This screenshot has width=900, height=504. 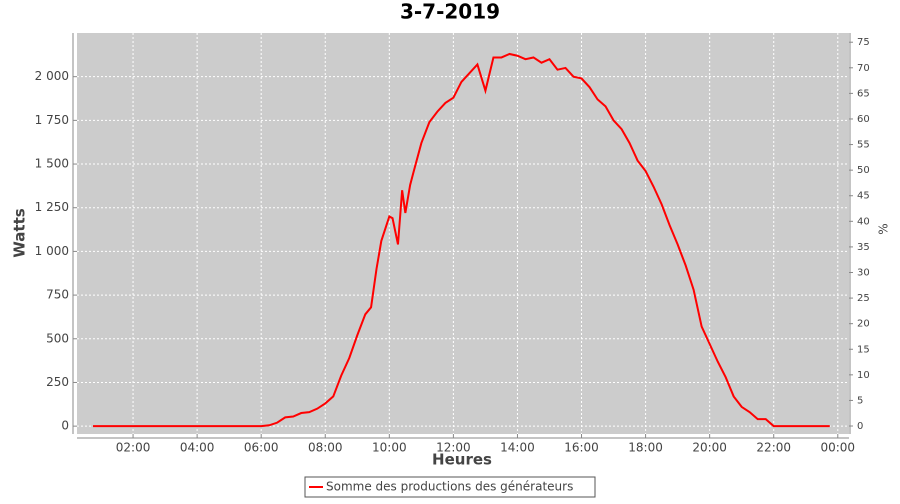 I want to click on y2-tick-label: 55, so click(x=863, y=145).